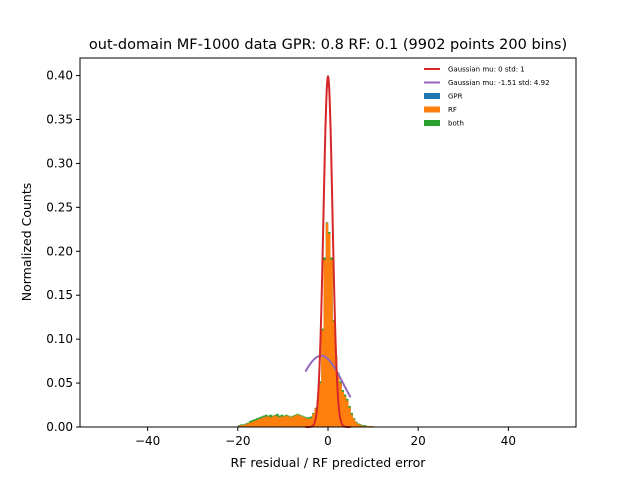 The image size is (640, 484). I want to click on y-tick-label: 0.00, so click(59, 427).